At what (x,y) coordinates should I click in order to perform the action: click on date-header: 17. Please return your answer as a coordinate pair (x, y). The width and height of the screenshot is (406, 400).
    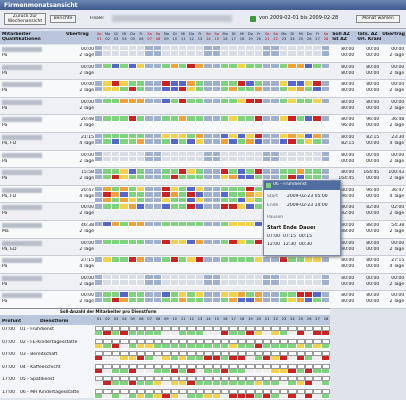
    Looking at the image, I should click on (233, 39).